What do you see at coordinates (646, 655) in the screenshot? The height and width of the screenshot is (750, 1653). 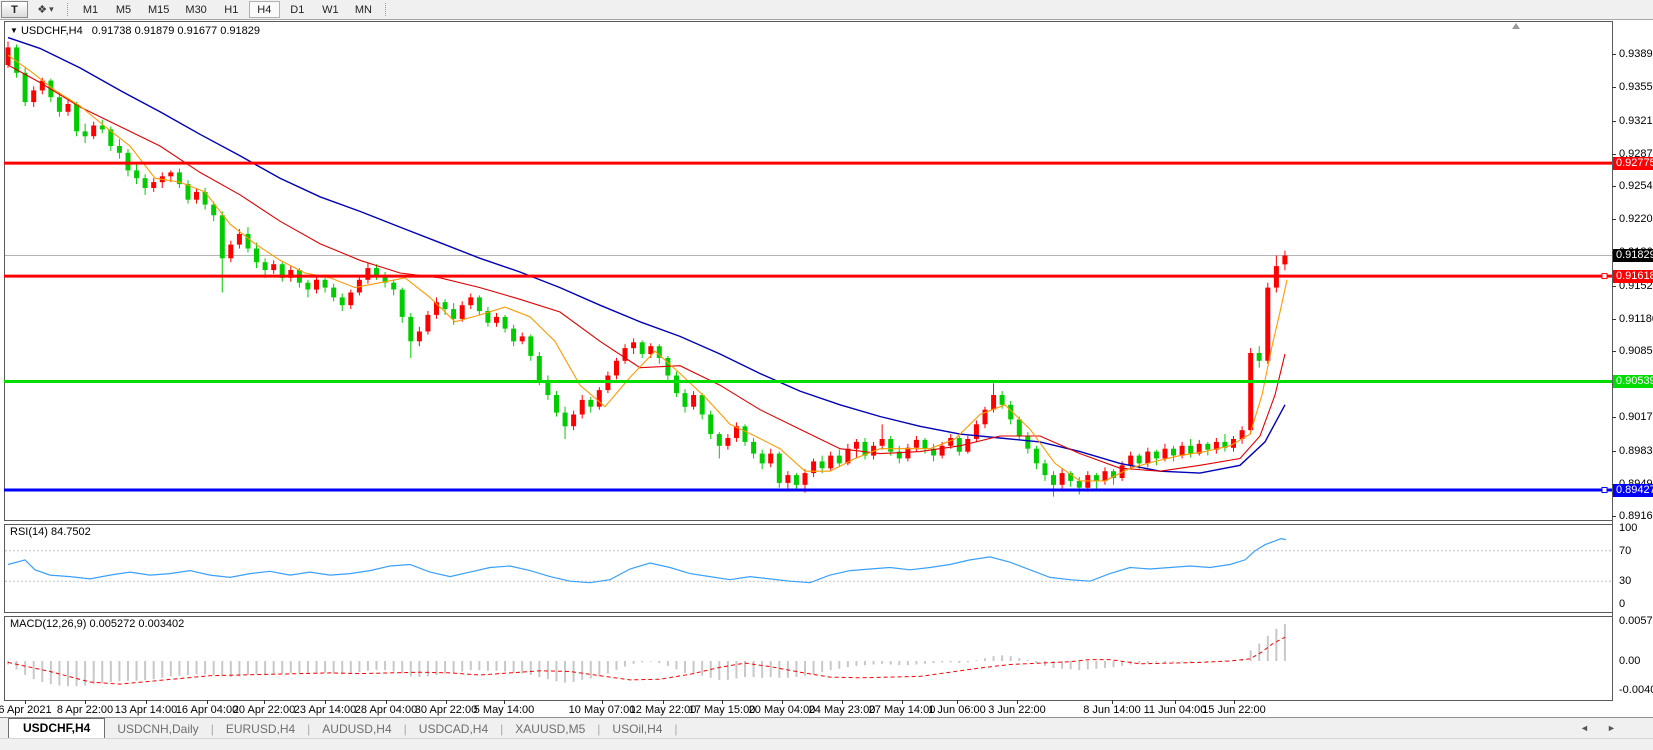 I see `macd-histogram` at bounding box center [646, 655].